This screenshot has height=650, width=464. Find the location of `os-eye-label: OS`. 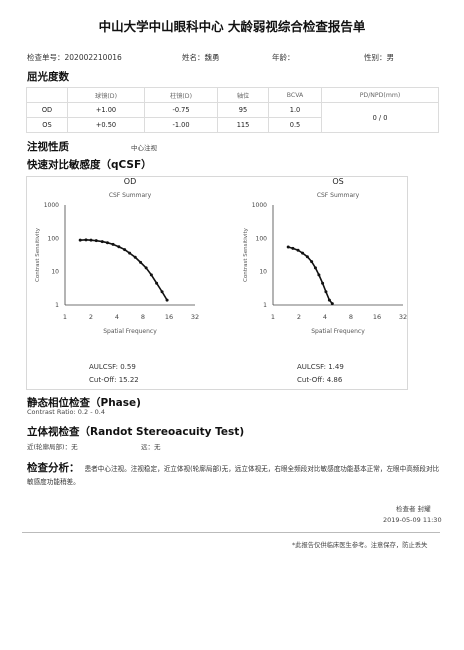

os-eye-label: OS is located at coordinates (337, 181).